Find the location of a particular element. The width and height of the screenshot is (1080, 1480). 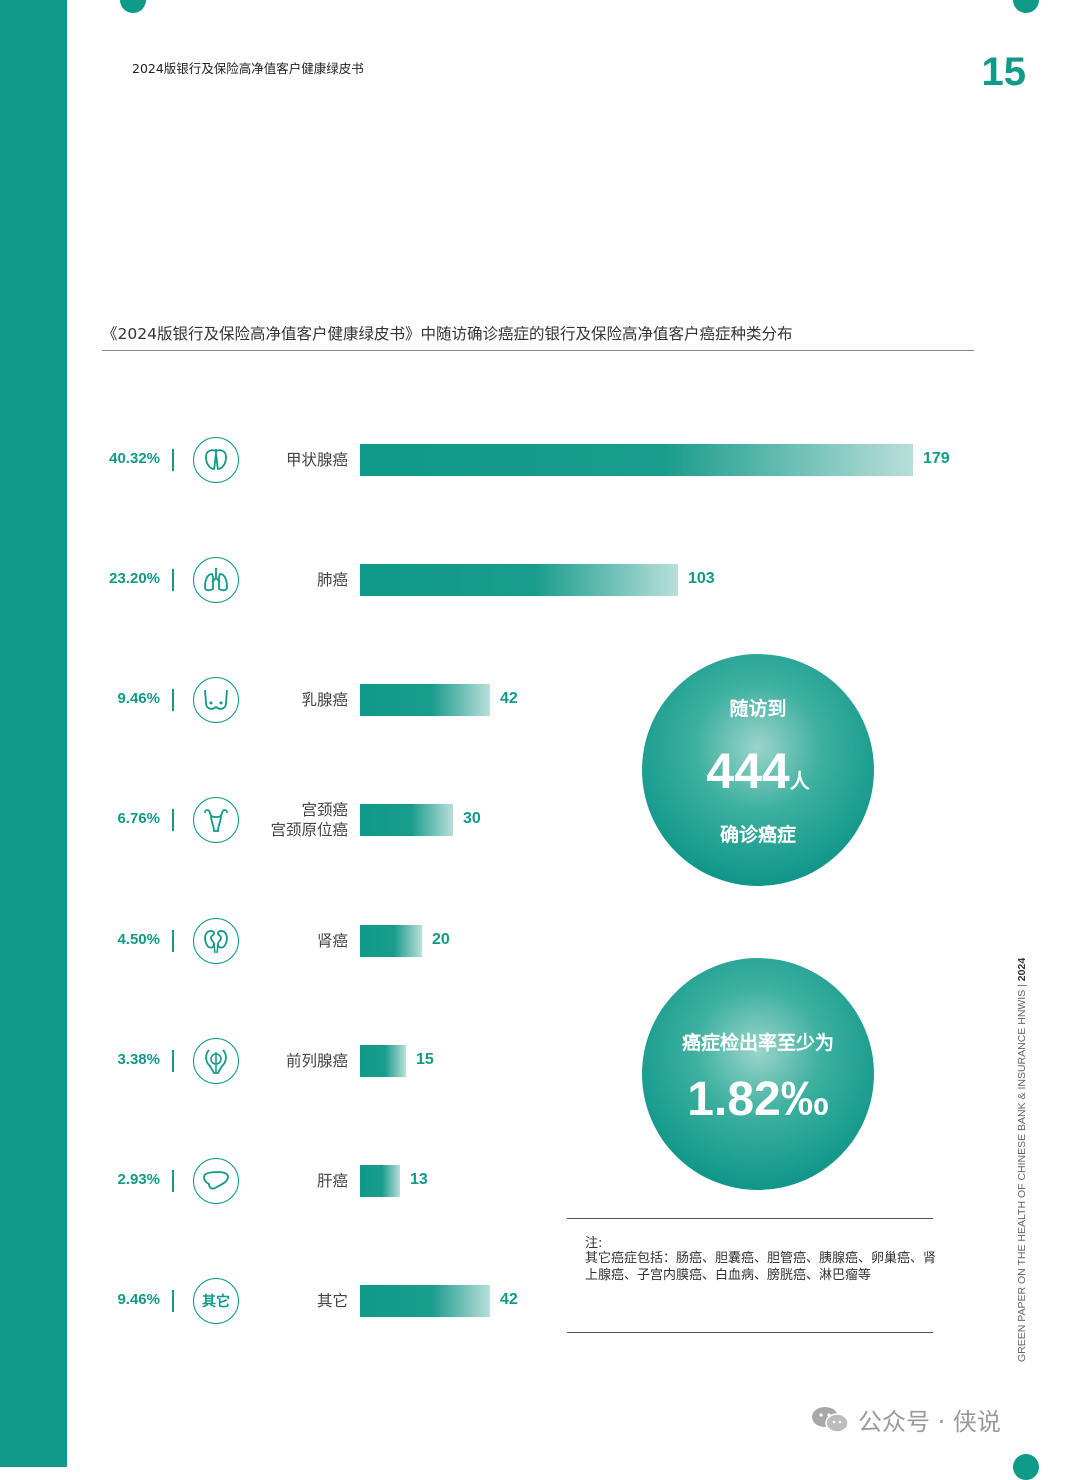

kidneys-icon is located at coordinates (216, 941).